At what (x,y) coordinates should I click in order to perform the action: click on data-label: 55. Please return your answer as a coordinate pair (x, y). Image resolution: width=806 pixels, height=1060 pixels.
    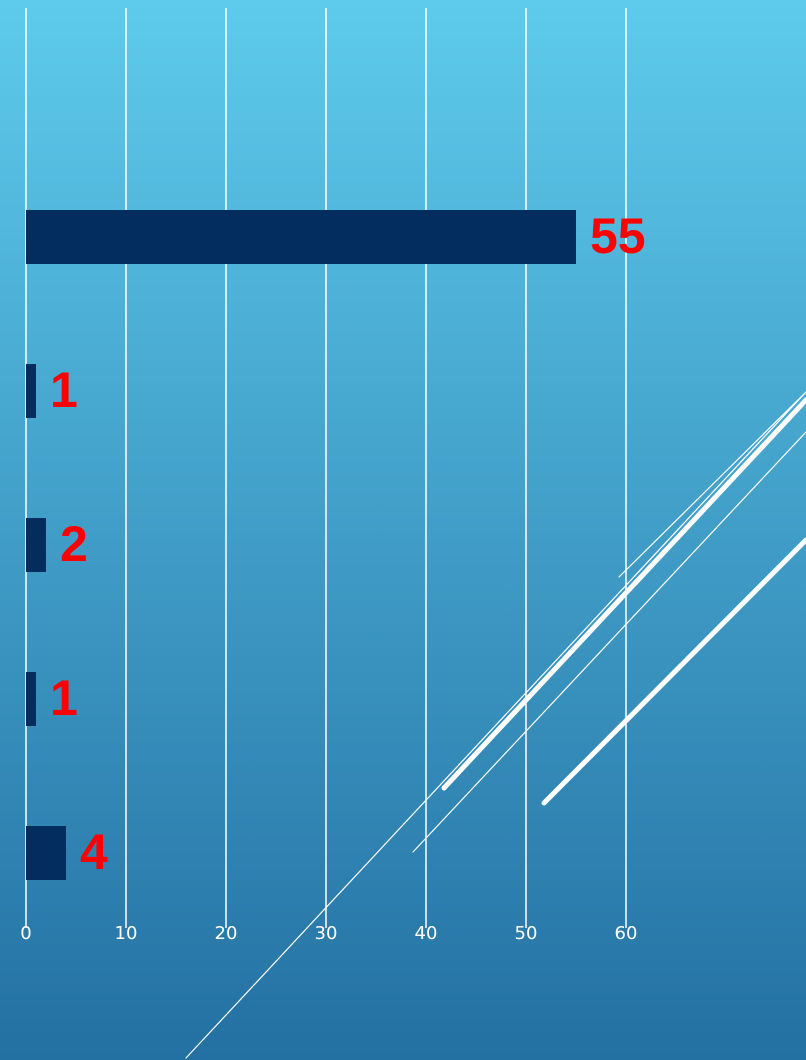
    Looking at the image, I should click on (618, 236).